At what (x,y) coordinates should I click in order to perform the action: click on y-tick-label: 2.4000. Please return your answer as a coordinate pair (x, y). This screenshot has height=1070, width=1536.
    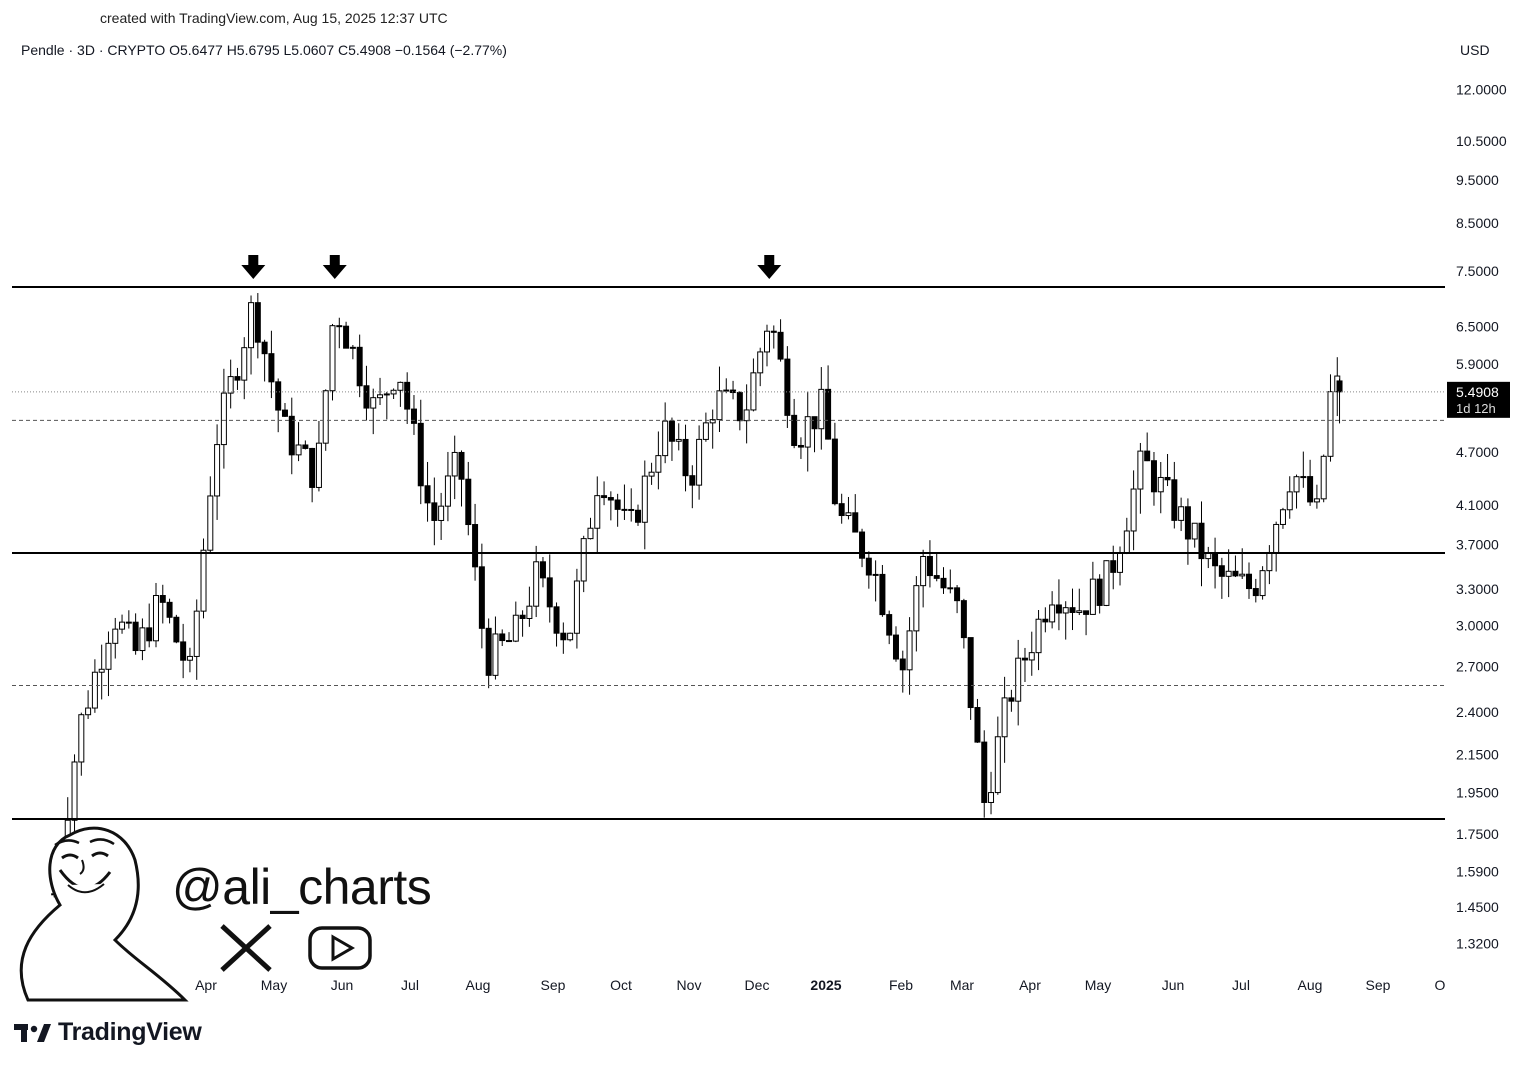
    Looking at the image, I should click on (1477, 712).